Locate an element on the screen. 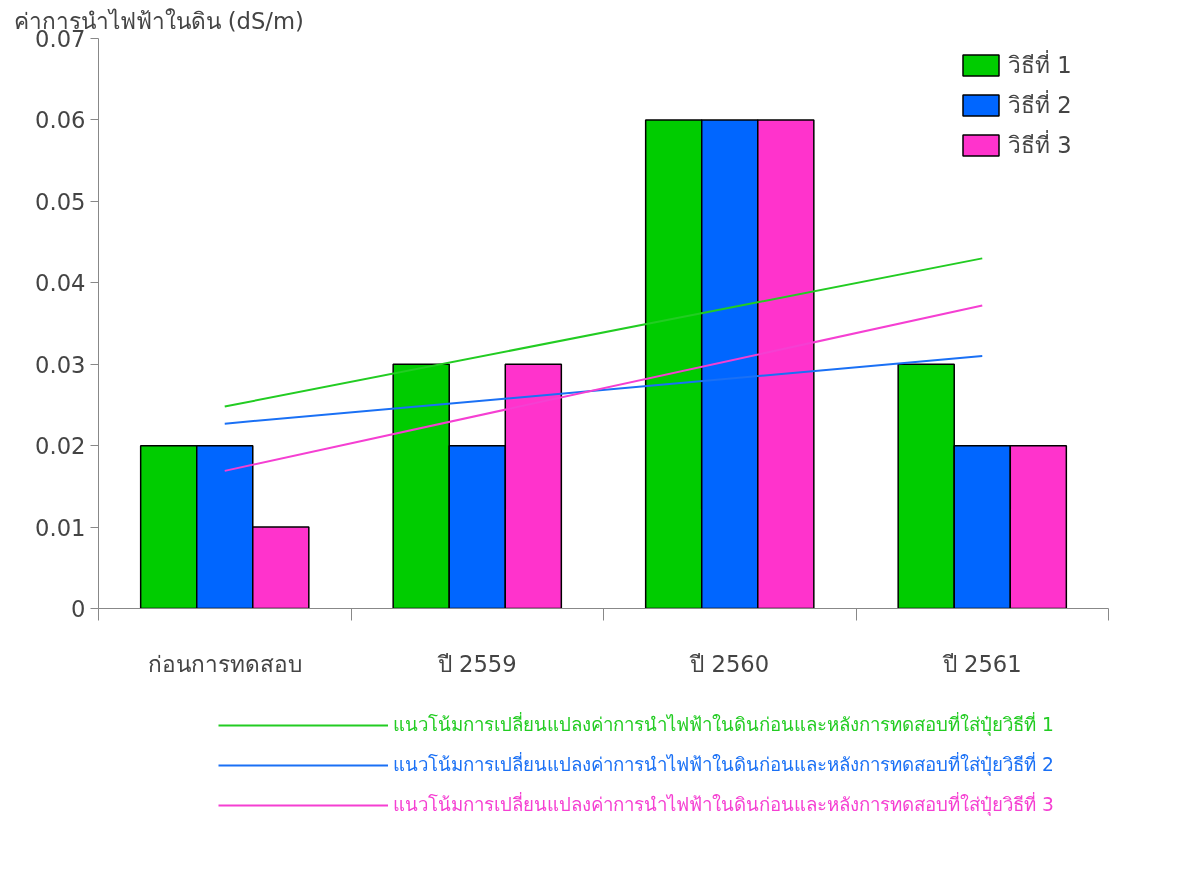 Image resolution: width=1188 pixels, height=886 pixels. legend-label: วิธีที่ 3 is located at coordinates (1040, 144).